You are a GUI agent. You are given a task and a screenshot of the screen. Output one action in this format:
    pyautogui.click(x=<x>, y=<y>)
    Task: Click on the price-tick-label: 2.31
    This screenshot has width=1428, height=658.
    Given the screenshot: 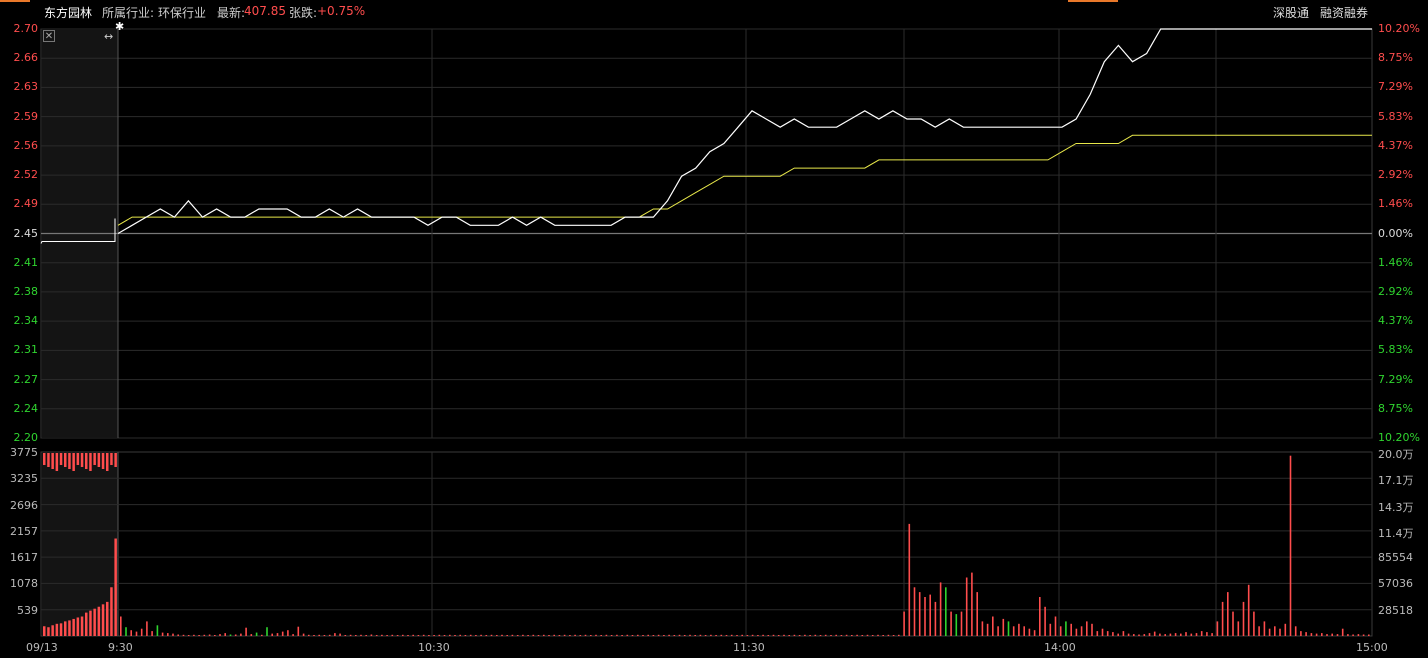 What is the action you would take?
    pyautogui.click(x=26, y=350)
    